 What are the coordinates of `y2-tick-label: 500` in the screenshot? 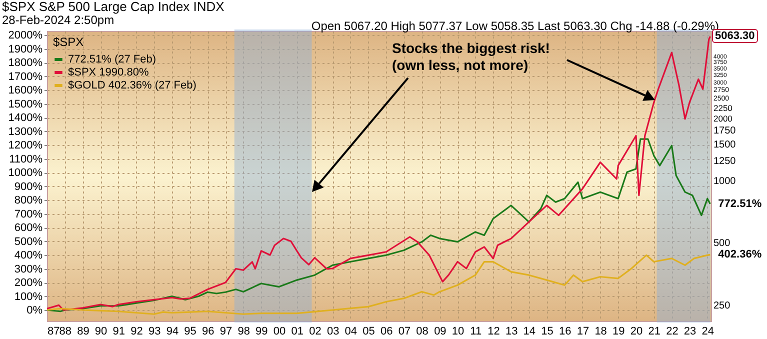 It's located at (722, 244).